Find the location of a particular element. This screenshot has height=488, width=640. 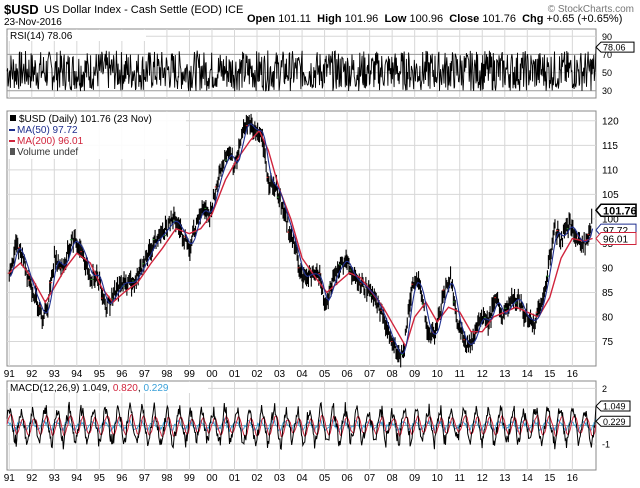

chart-description: US Dollar Index - Cash Settle (EOD) ICE is located at coordinates (144, 10).